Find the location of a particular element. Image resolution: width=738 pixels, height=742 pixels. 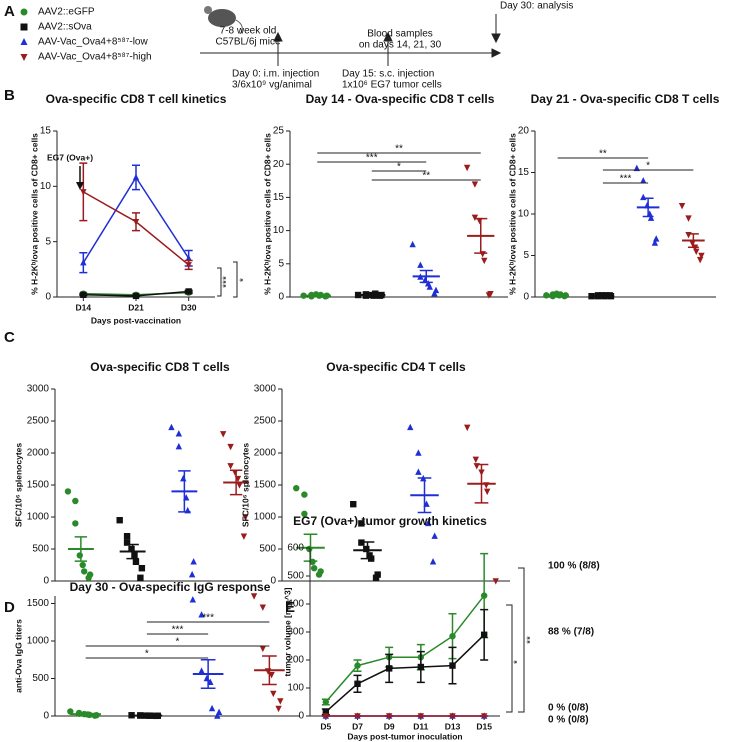

timeline-text: Day 15: s.c. injection is located at coordinates (388, 74).